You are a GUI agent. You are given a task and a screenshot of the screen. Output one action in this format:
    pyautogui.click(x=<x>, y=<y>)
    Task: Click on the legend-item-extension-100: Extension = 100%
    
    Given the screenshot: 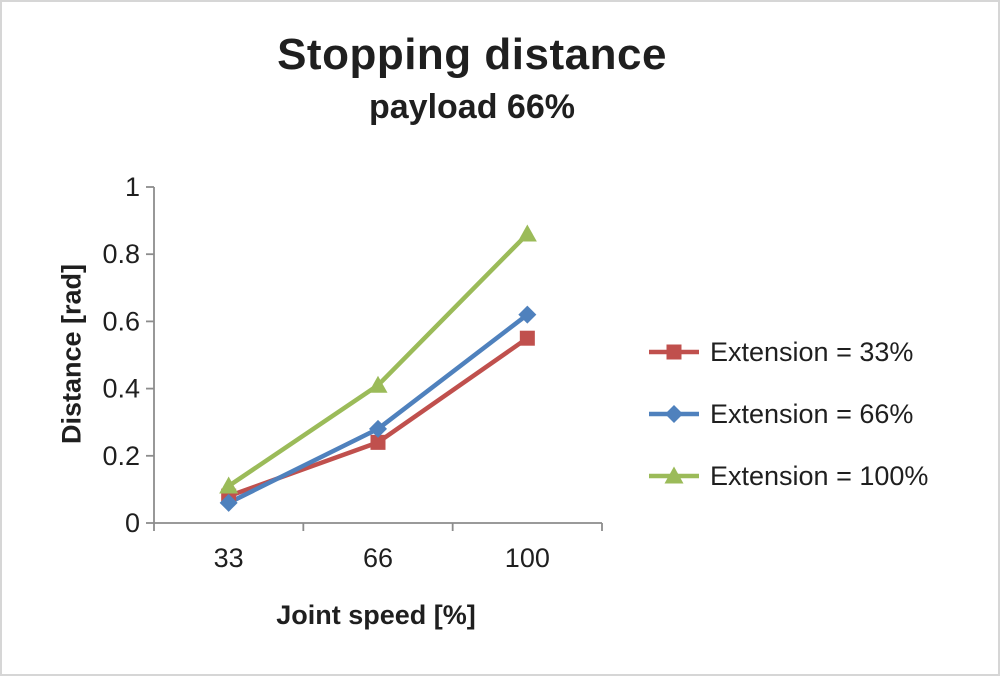 What is the action you would take?
    pyautogui.click(x=787, y=476)
    